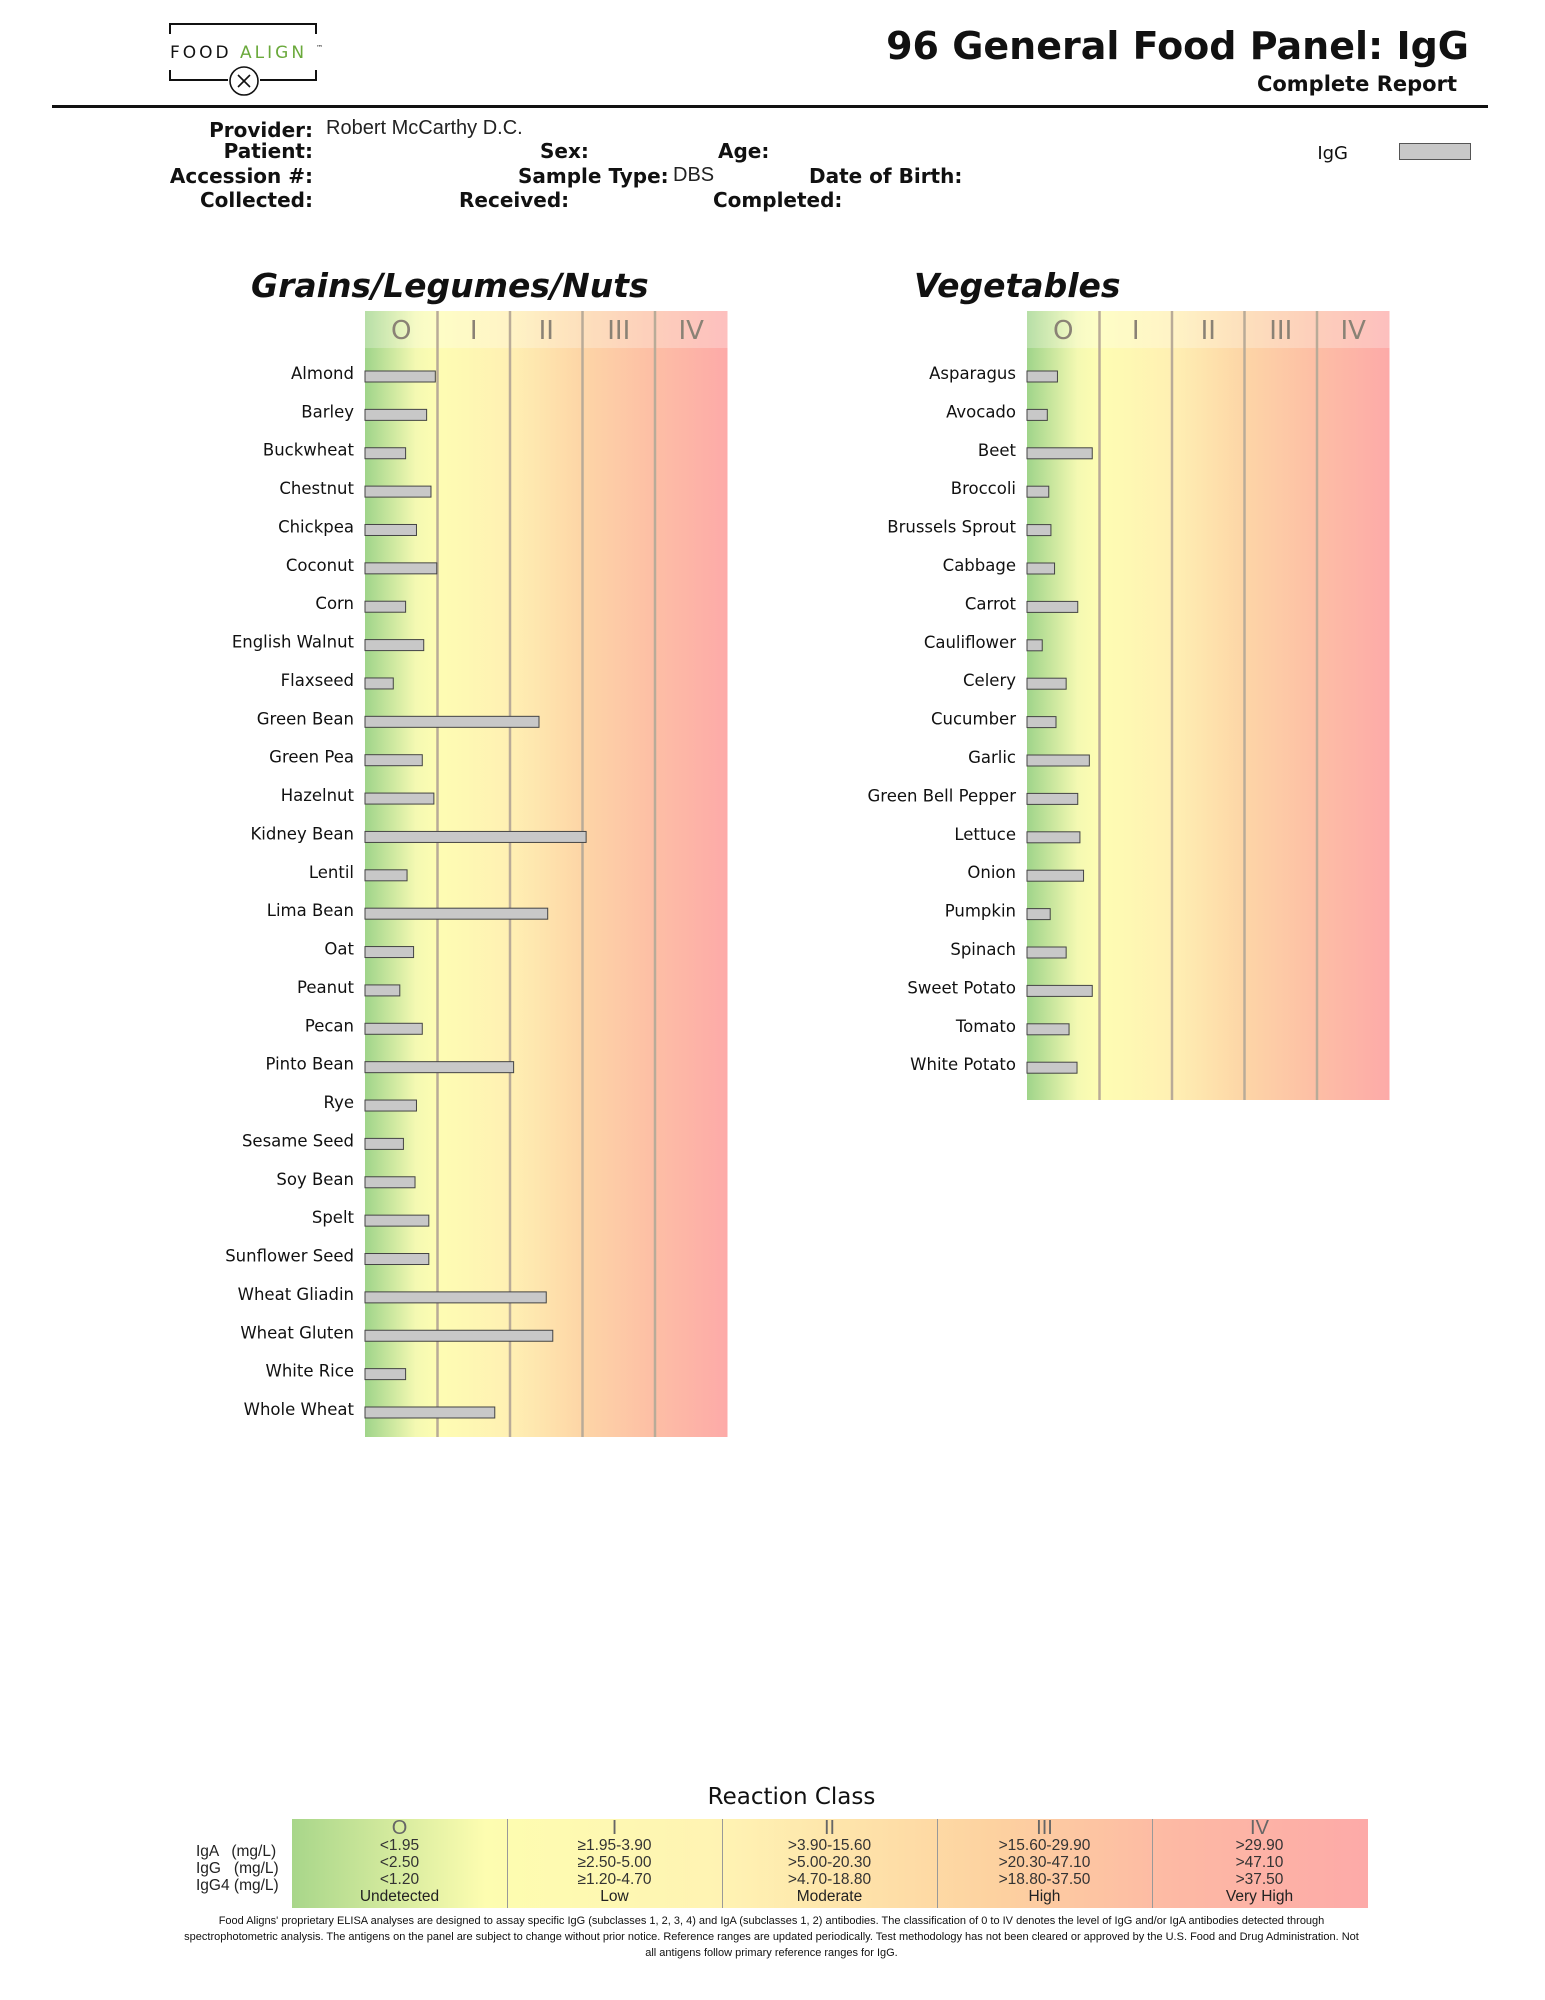 The height and width of the screenshot is (2000, 1545). What do you see at coordinates (329, 1025) in the screenshot?
I see `category-label: Pecan` at bounding box center [329, 1025].